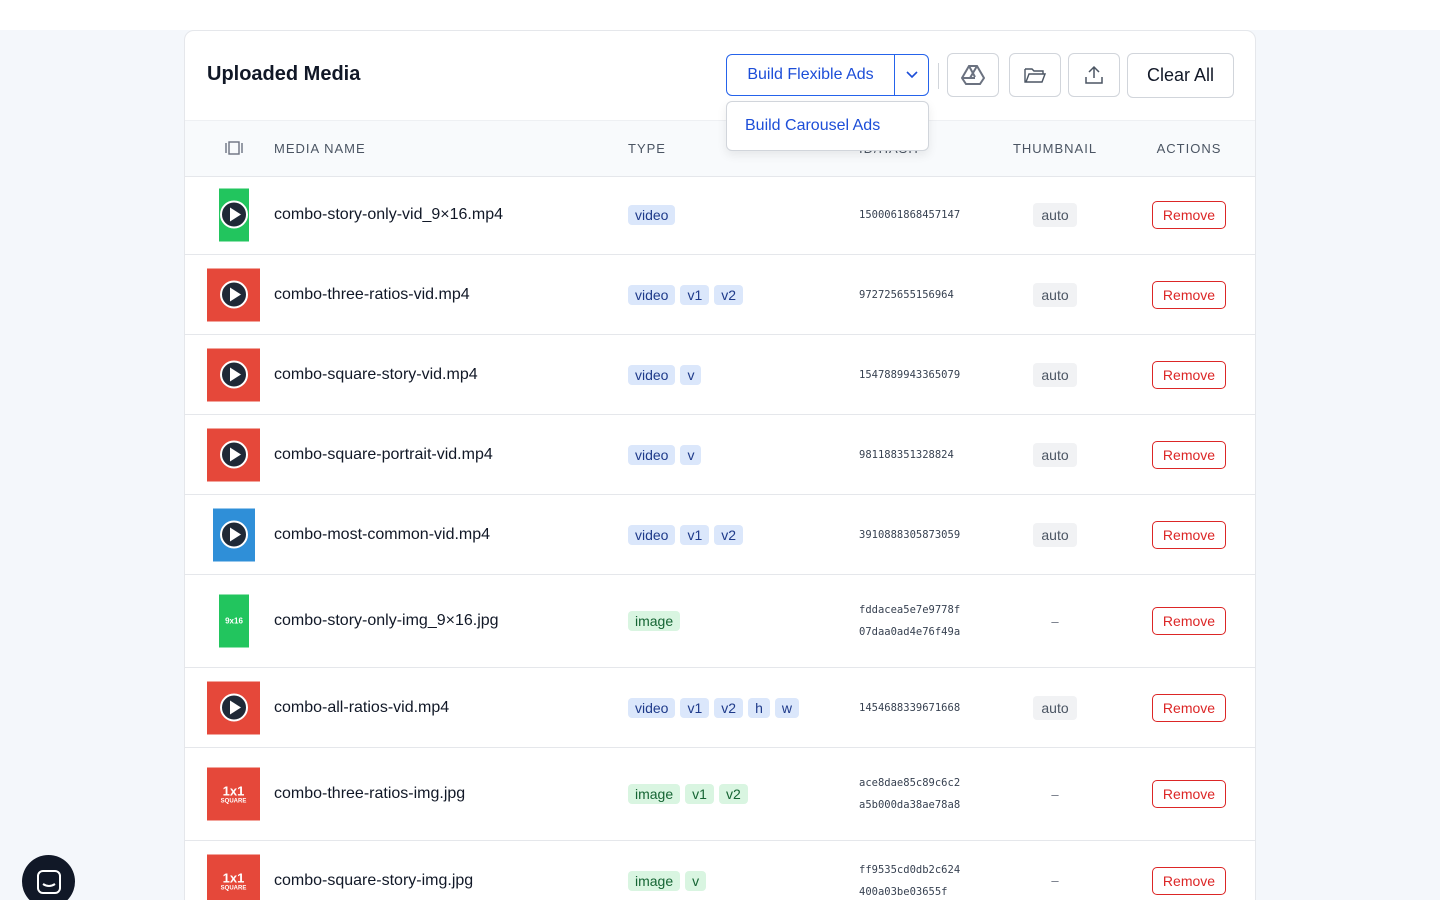  I want to click on build-split-button: Build Flexible Ads, so click(827, 75).